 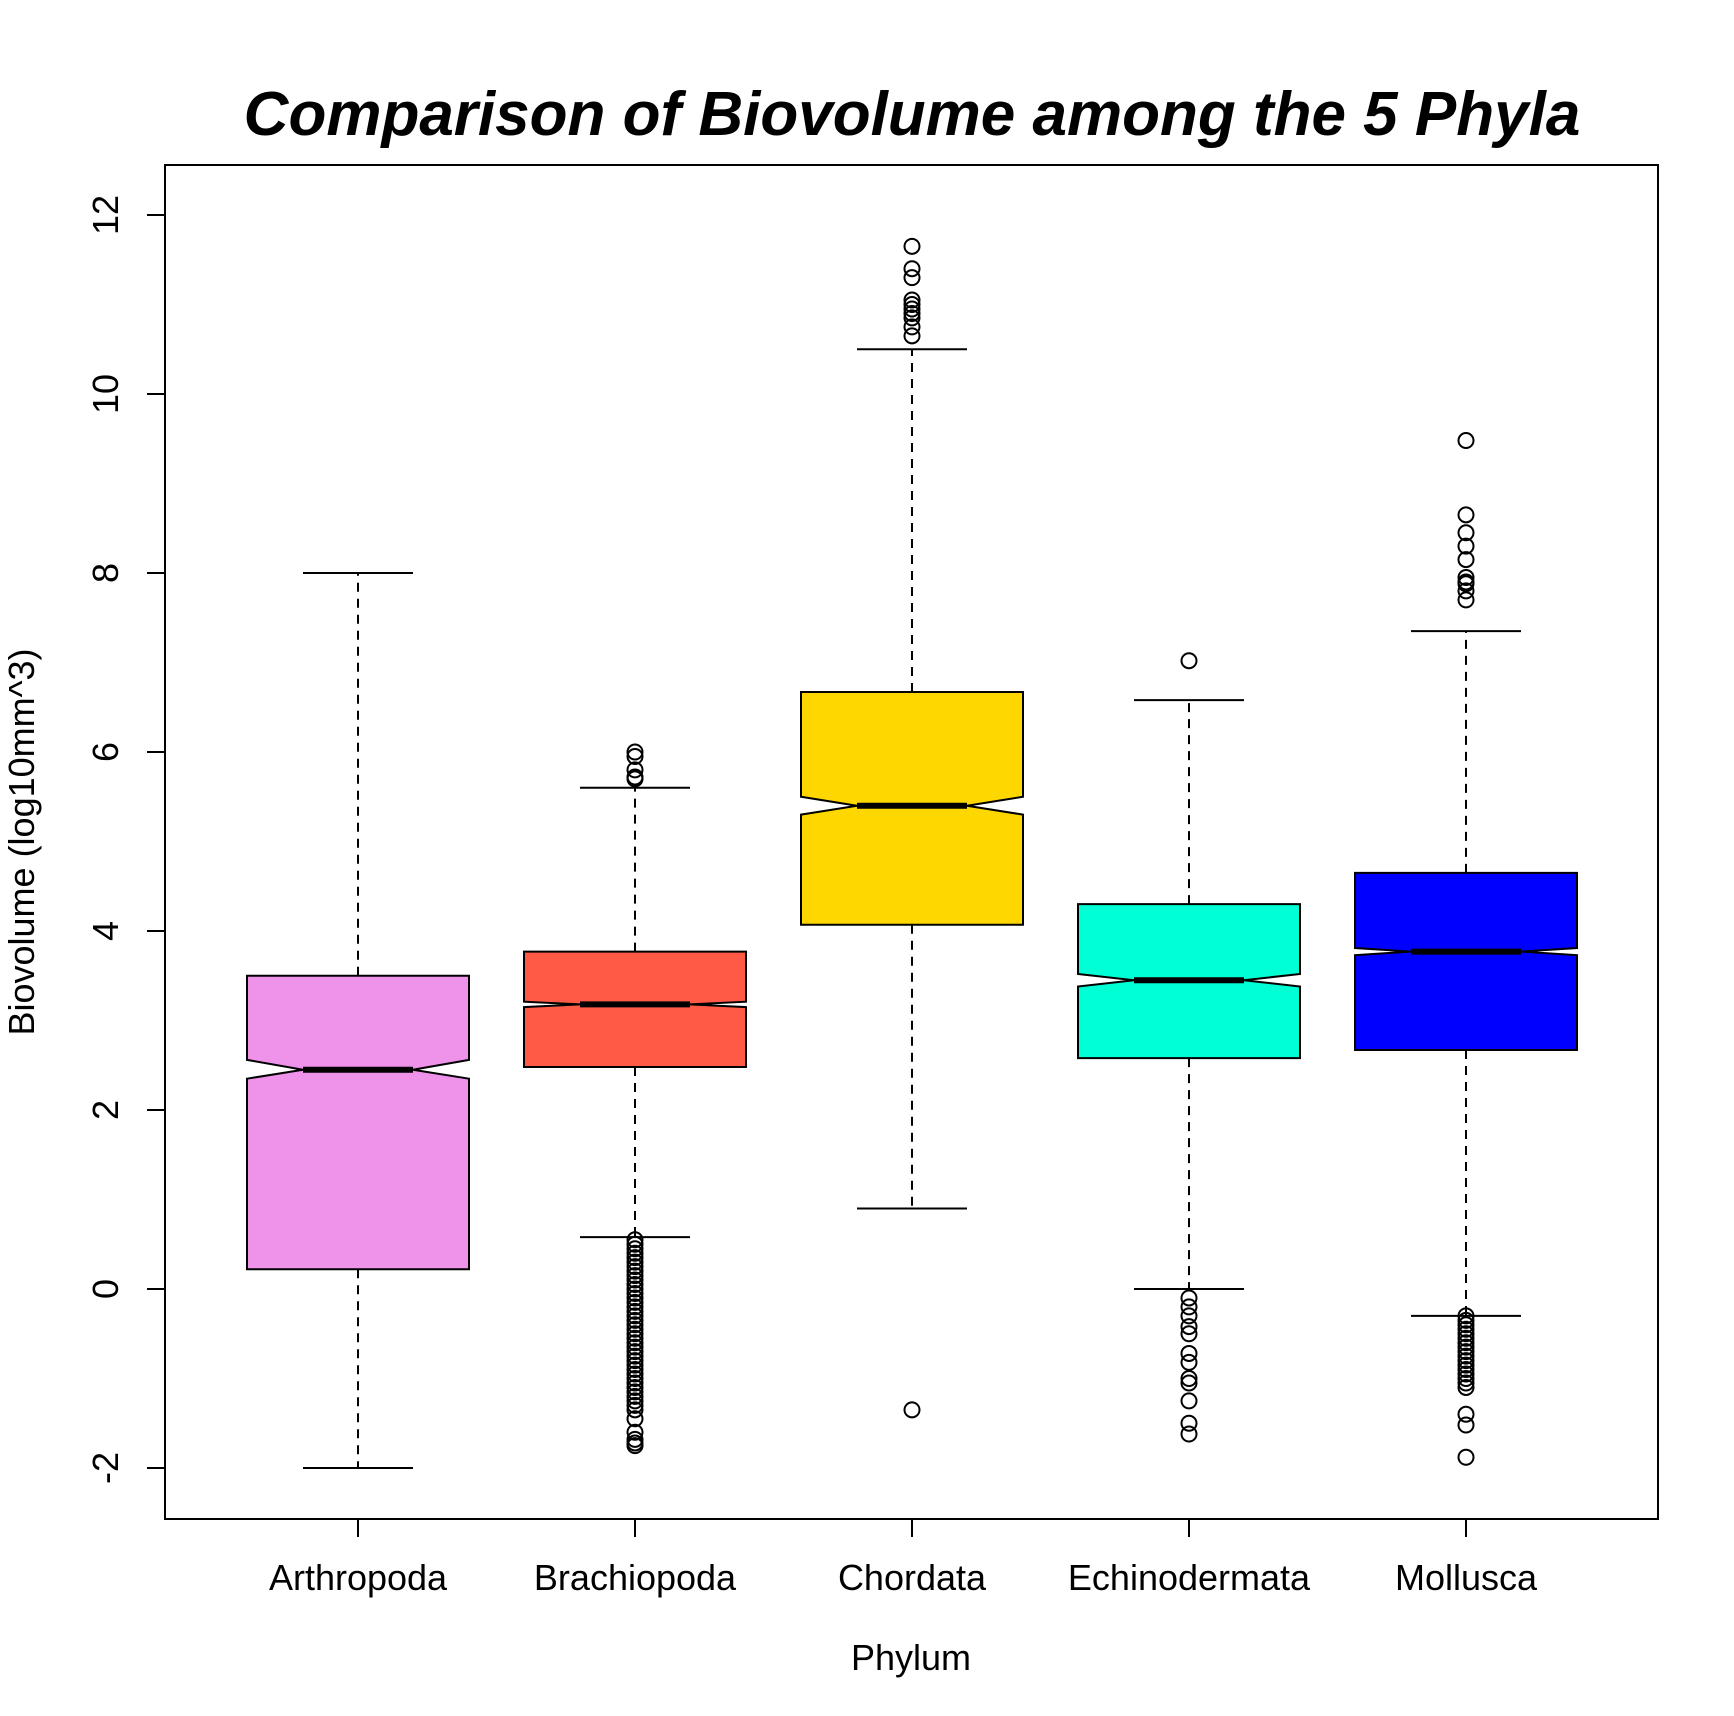 I want to click on box-chordata, so click(x=912, y=828).